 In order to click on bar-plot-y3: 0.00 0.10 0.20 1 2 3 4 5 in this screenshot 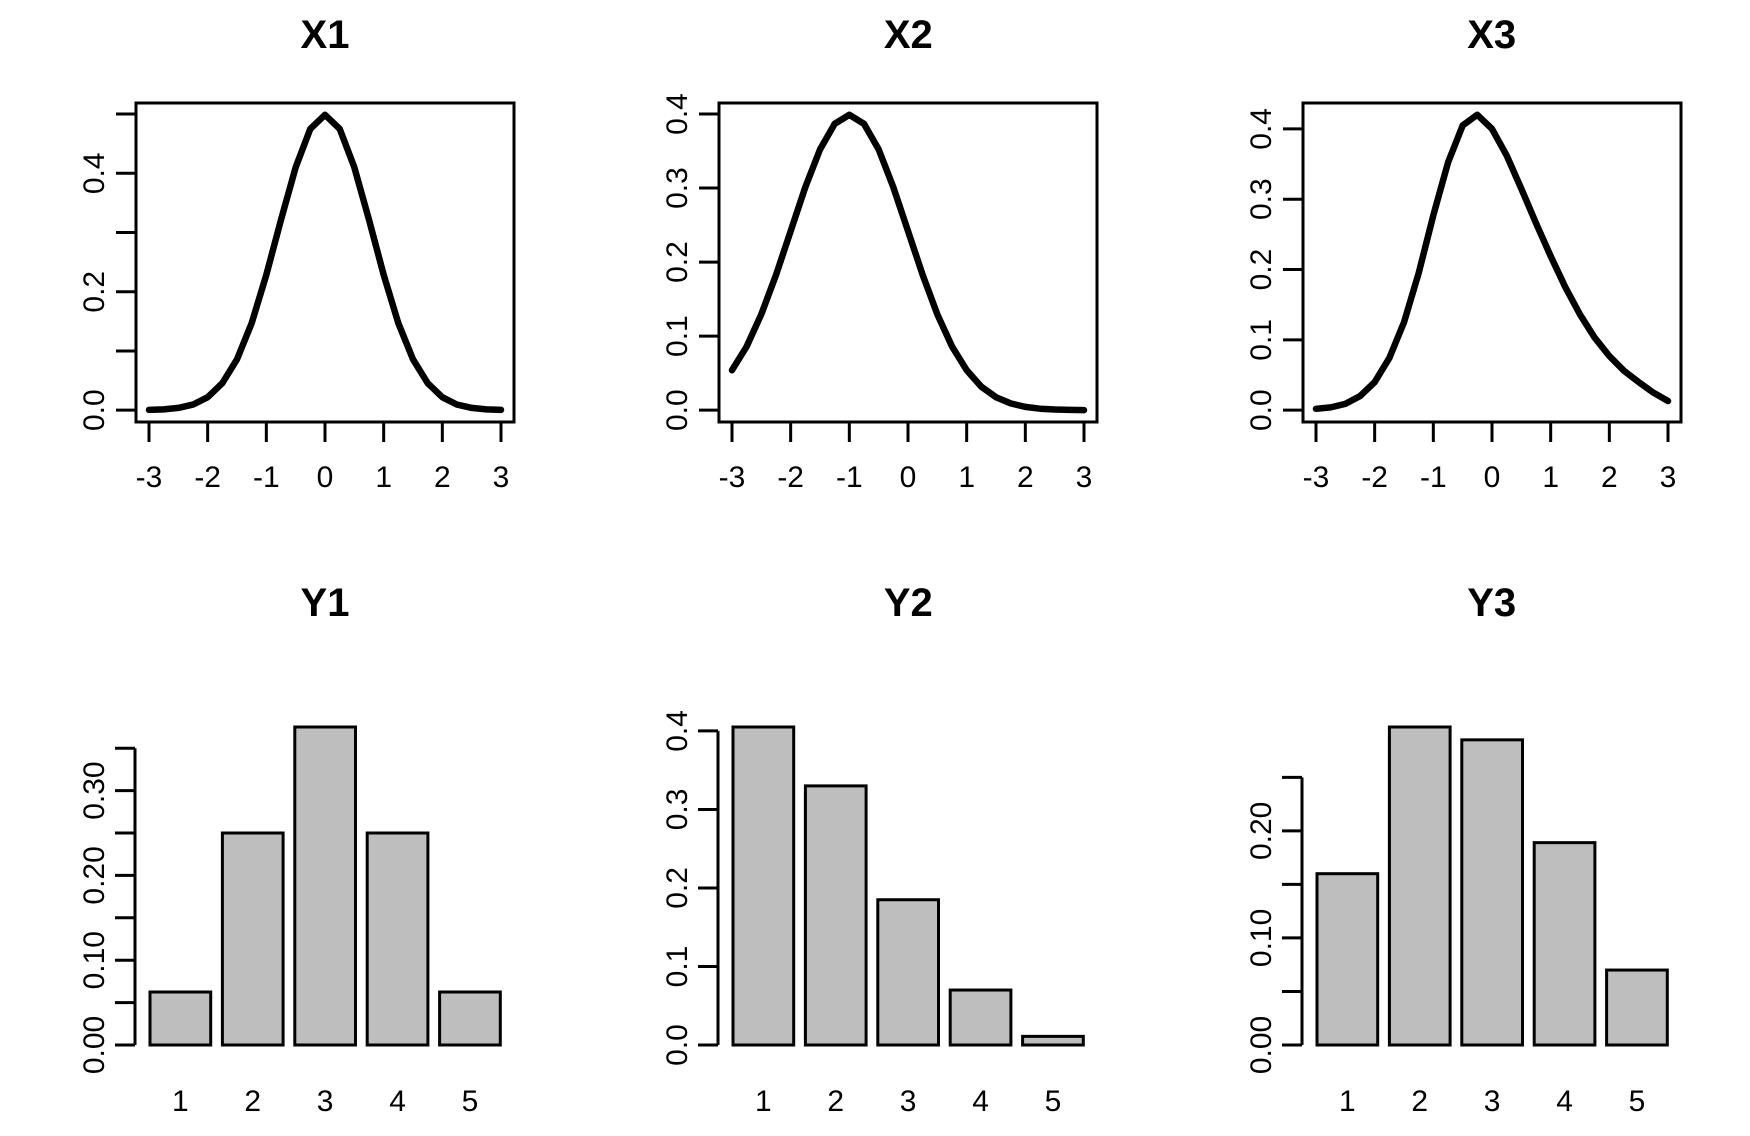, I will do `click(1457, 921)`.